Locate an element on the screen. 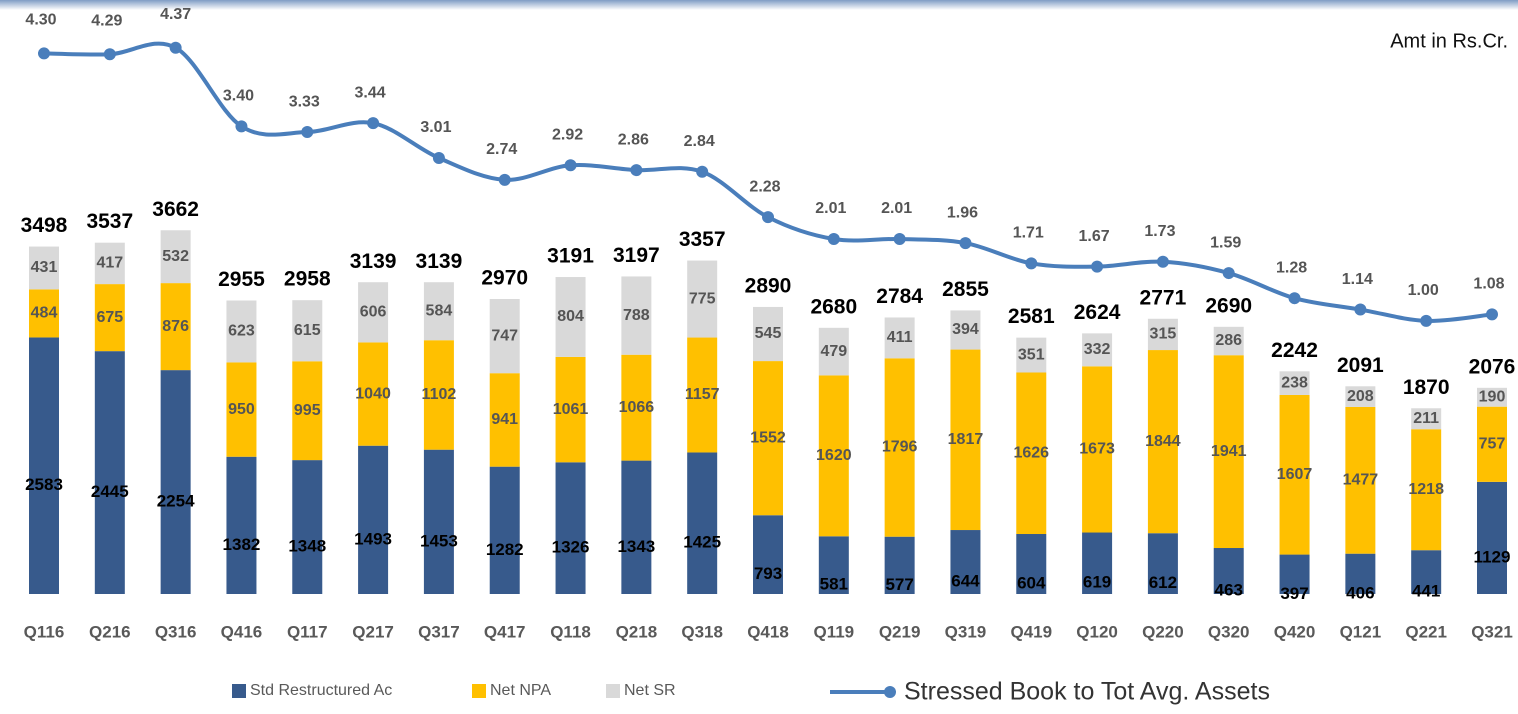 This screenshot has width=1518, height=714. total-label: 3357 is located at coordinates (702, 239).